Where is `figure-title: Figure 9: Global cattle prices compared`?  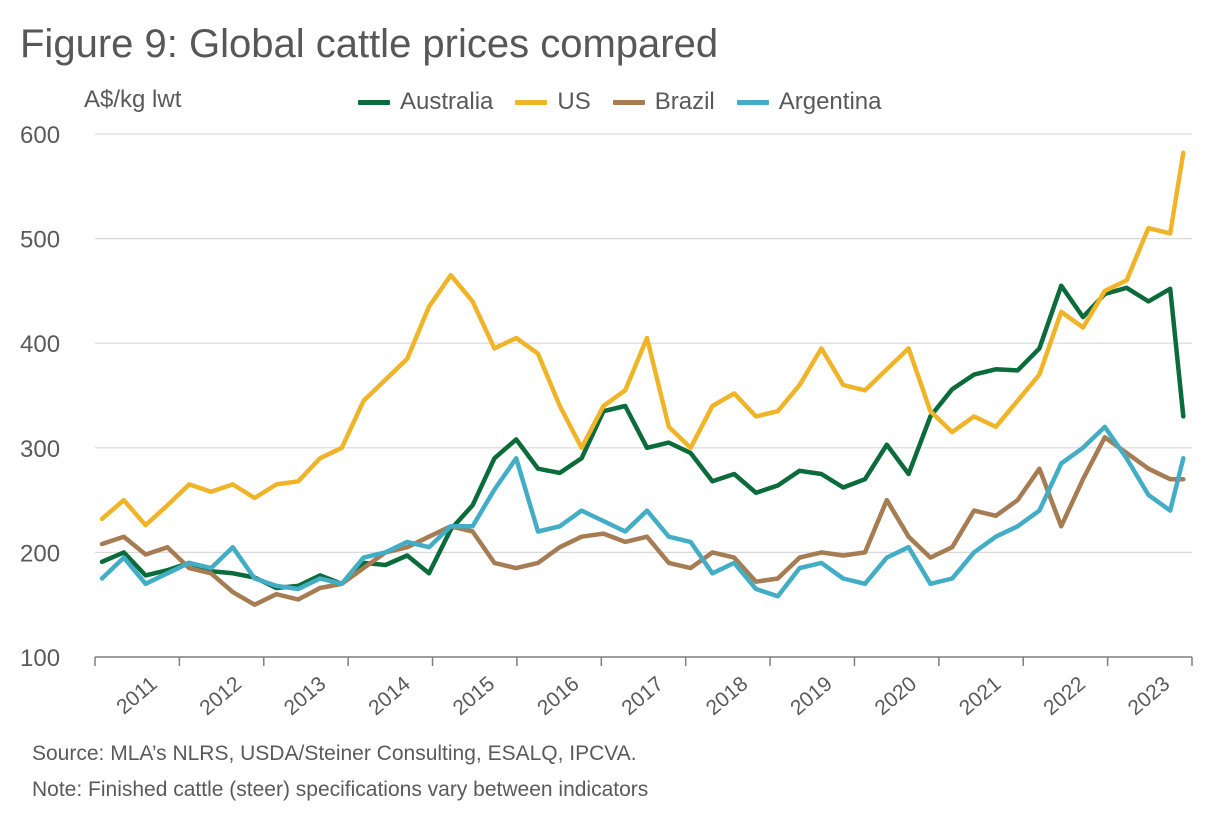 figure-title: Figure 9: Global cattle prices compared is located at coordinates (369, 44).